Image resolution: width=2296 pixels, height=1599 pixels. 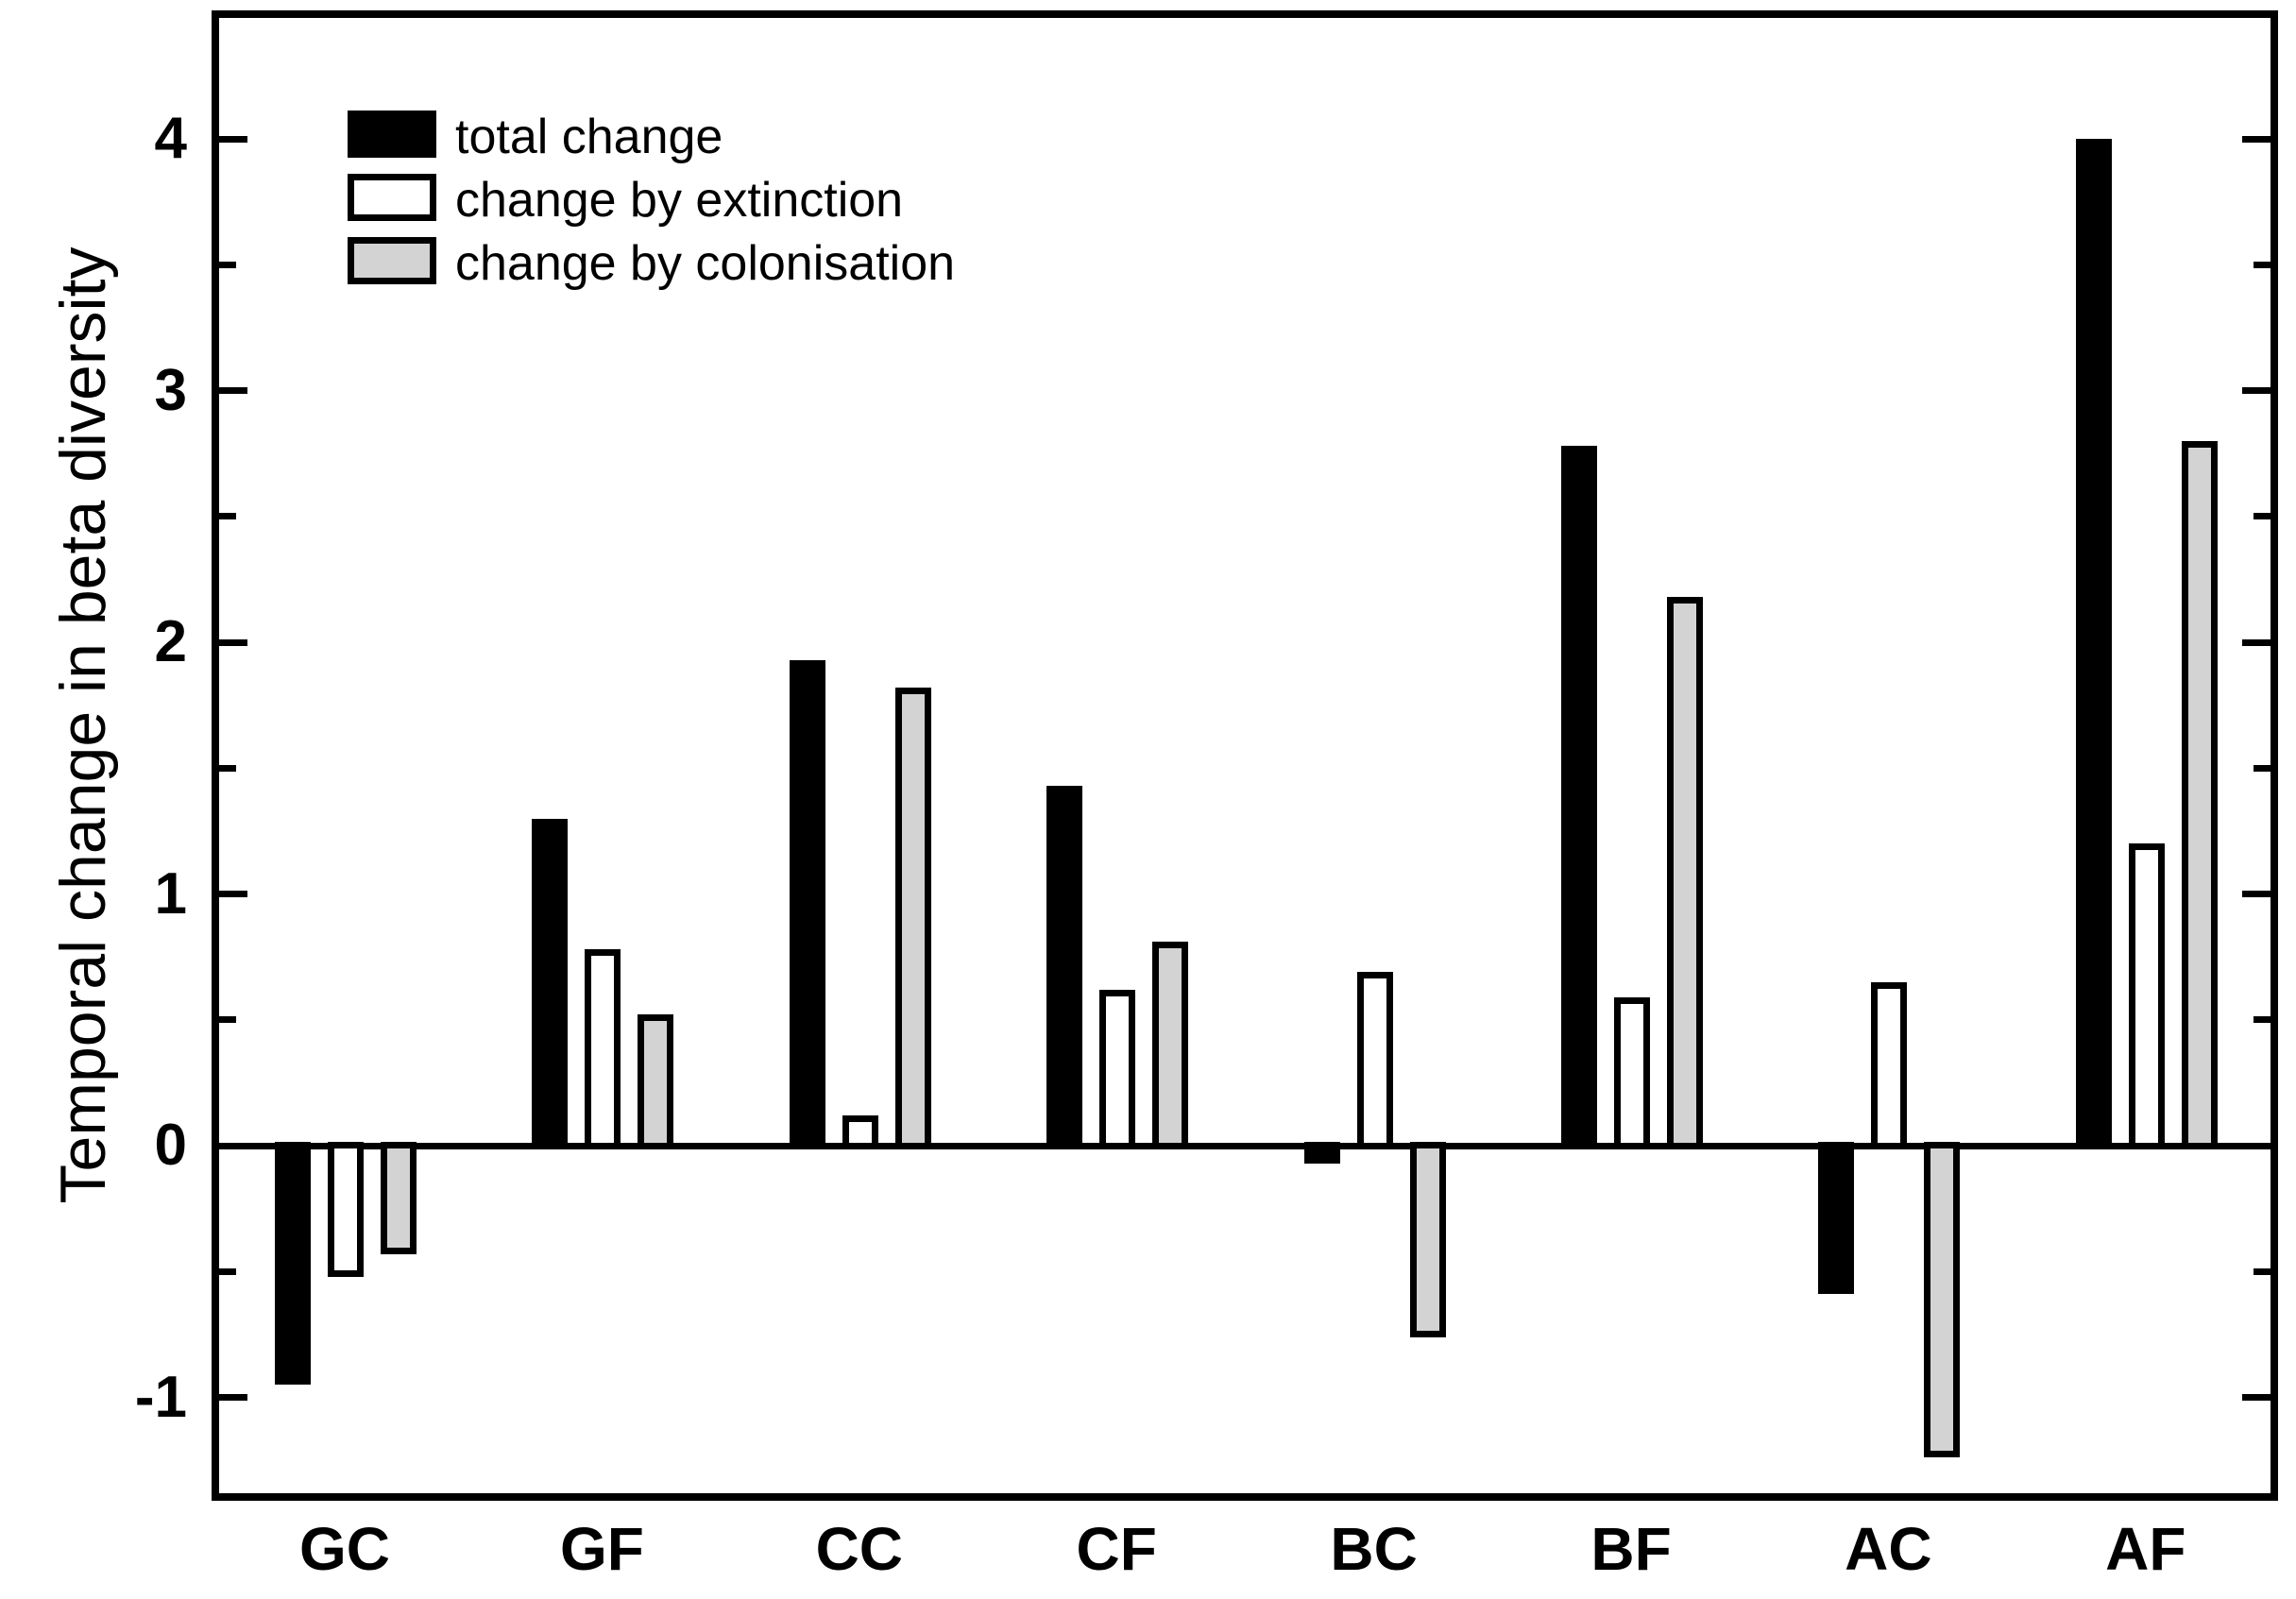 I want to click on bar-cc-total-change, so click(x=807, y=904).